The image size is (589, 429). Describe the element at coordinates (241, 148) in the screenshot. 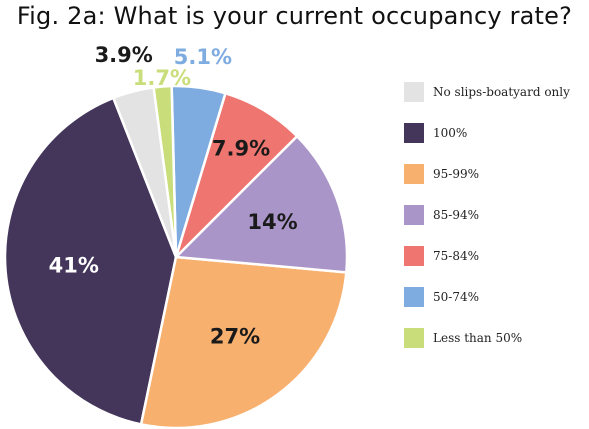

I see `slice-label-75-84: 7.9%` at that location.